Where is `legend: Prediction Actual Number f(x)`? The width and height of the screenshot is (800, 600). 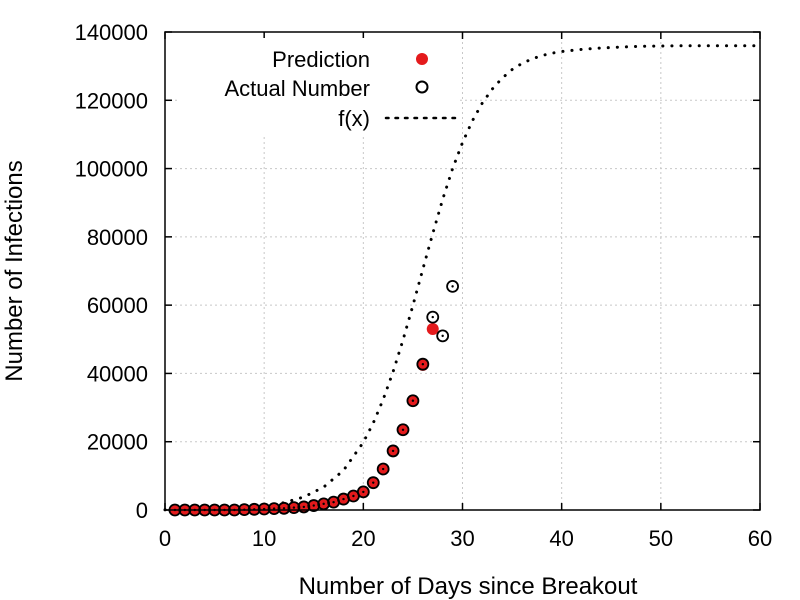 legend: Prediction Actual Number f(x) is located at coordinates (318, 86).